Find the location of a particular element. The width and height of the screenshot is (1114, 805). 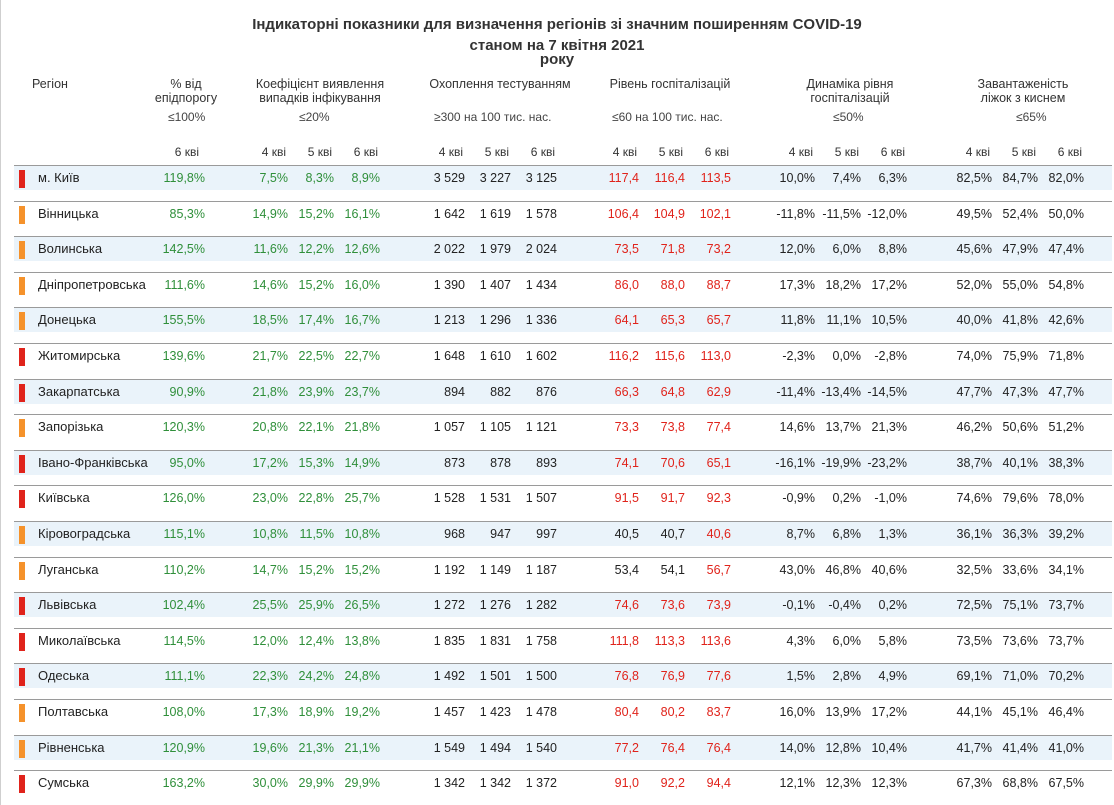

cell-hosp-6: 88,7 is located at coordinates (718, 284).